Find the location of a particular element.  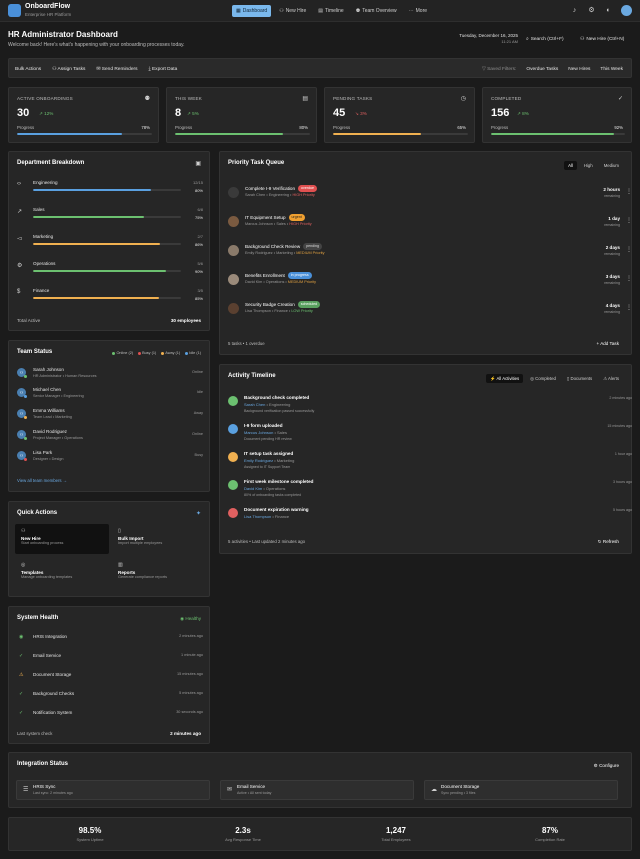

kpi-completion-rate: 87% Completion Rate is located at coordinates (550, 834).